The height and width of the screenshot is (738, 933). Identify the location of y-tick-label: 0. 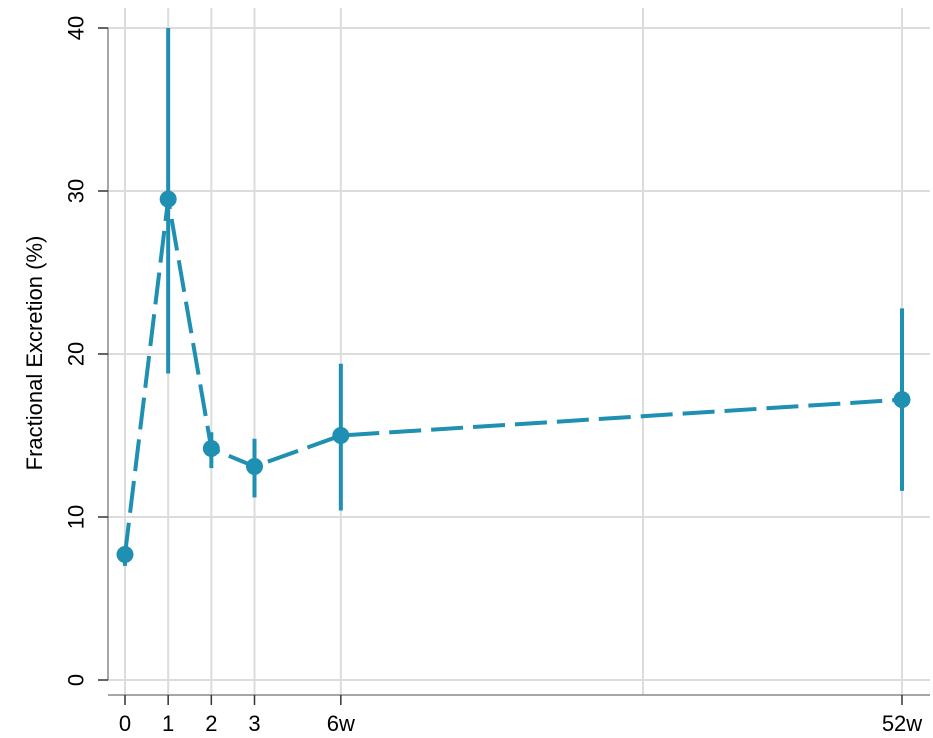
(76, 680).